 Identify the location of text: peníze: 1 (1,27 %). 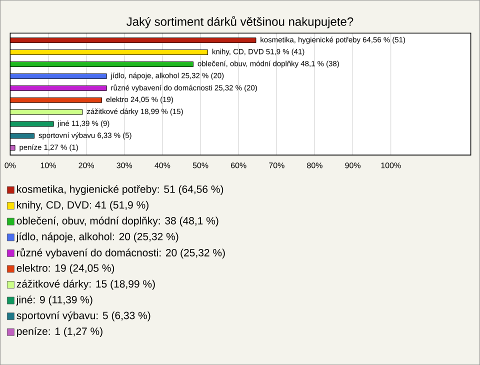
(59, 332).